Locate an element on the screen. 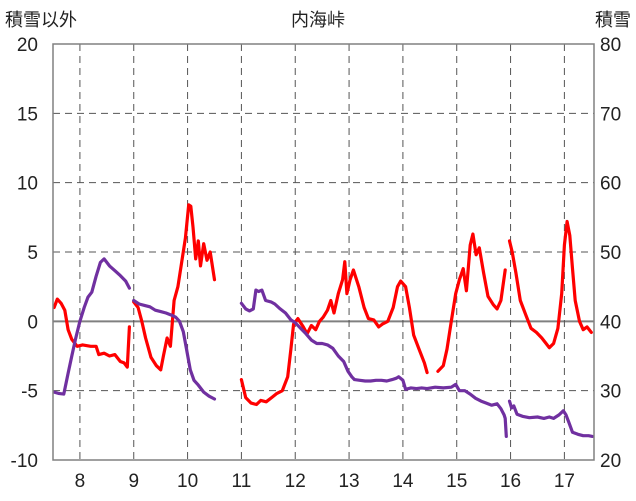 This screenshot has height=501, width=636. y-left-tick-label: -5 is located at coordinates (29, 392).